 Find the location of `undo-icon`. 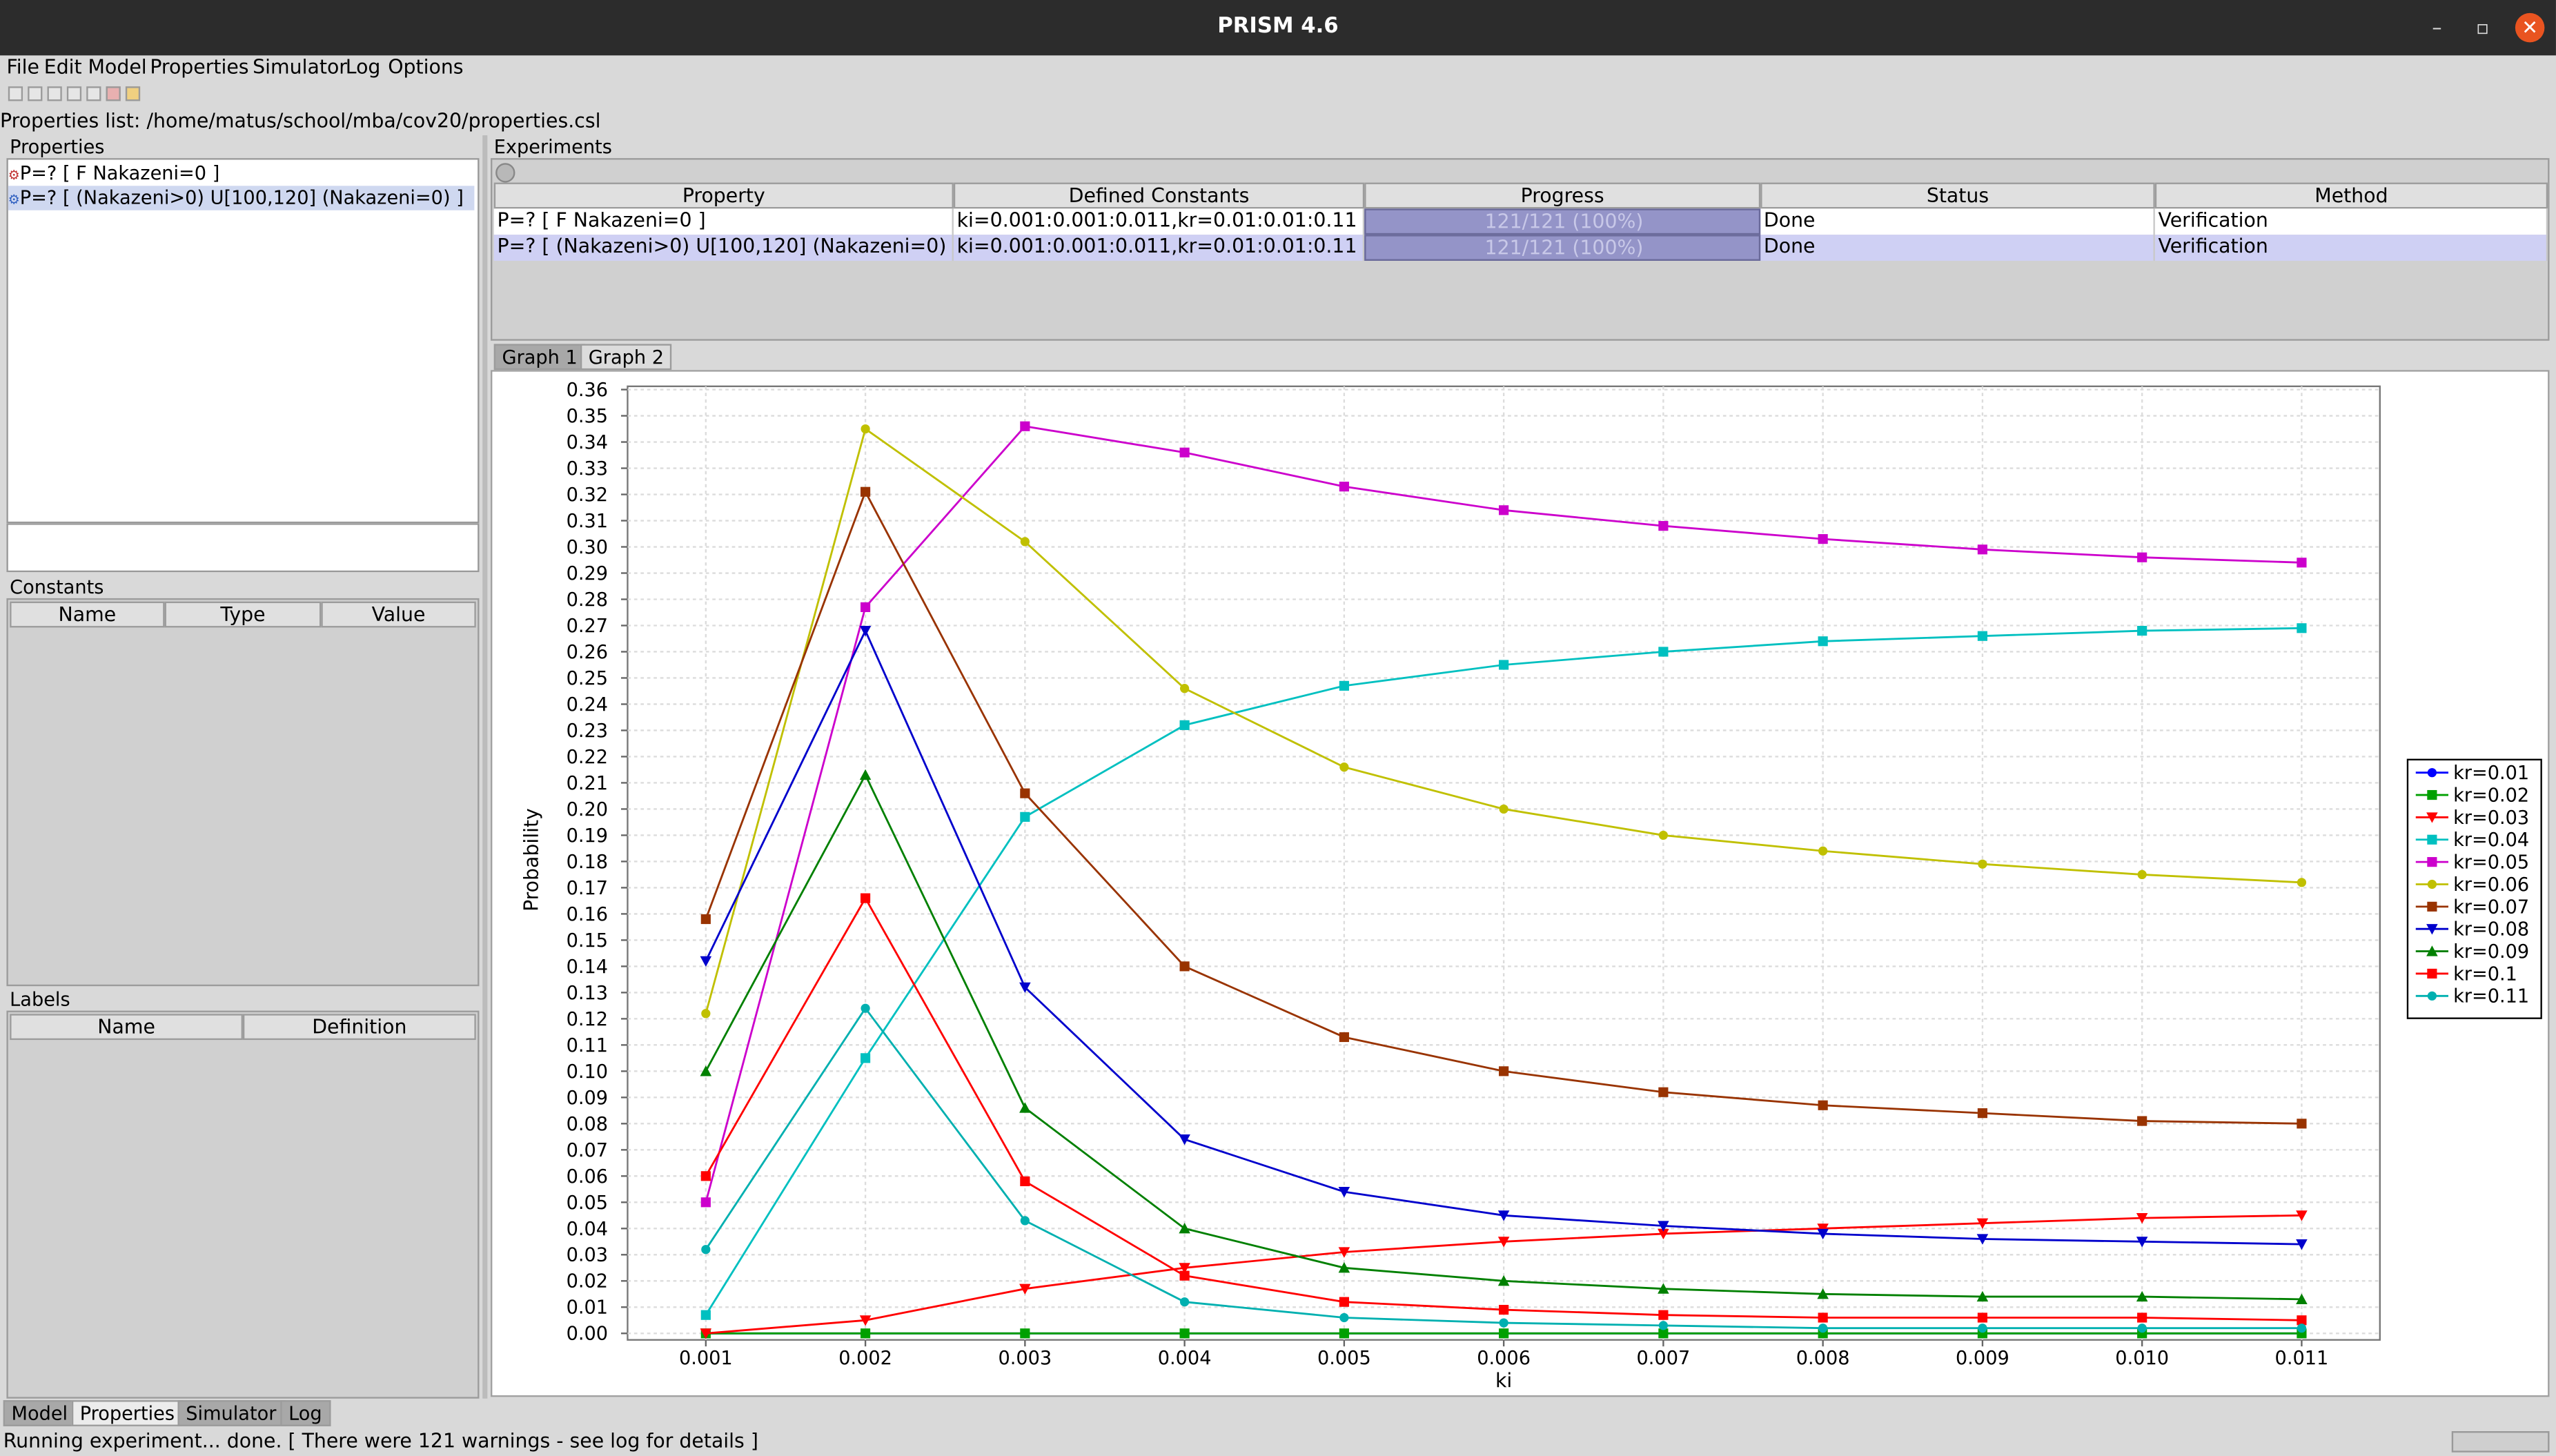

undo-icon is located at coordinates (16, 93).